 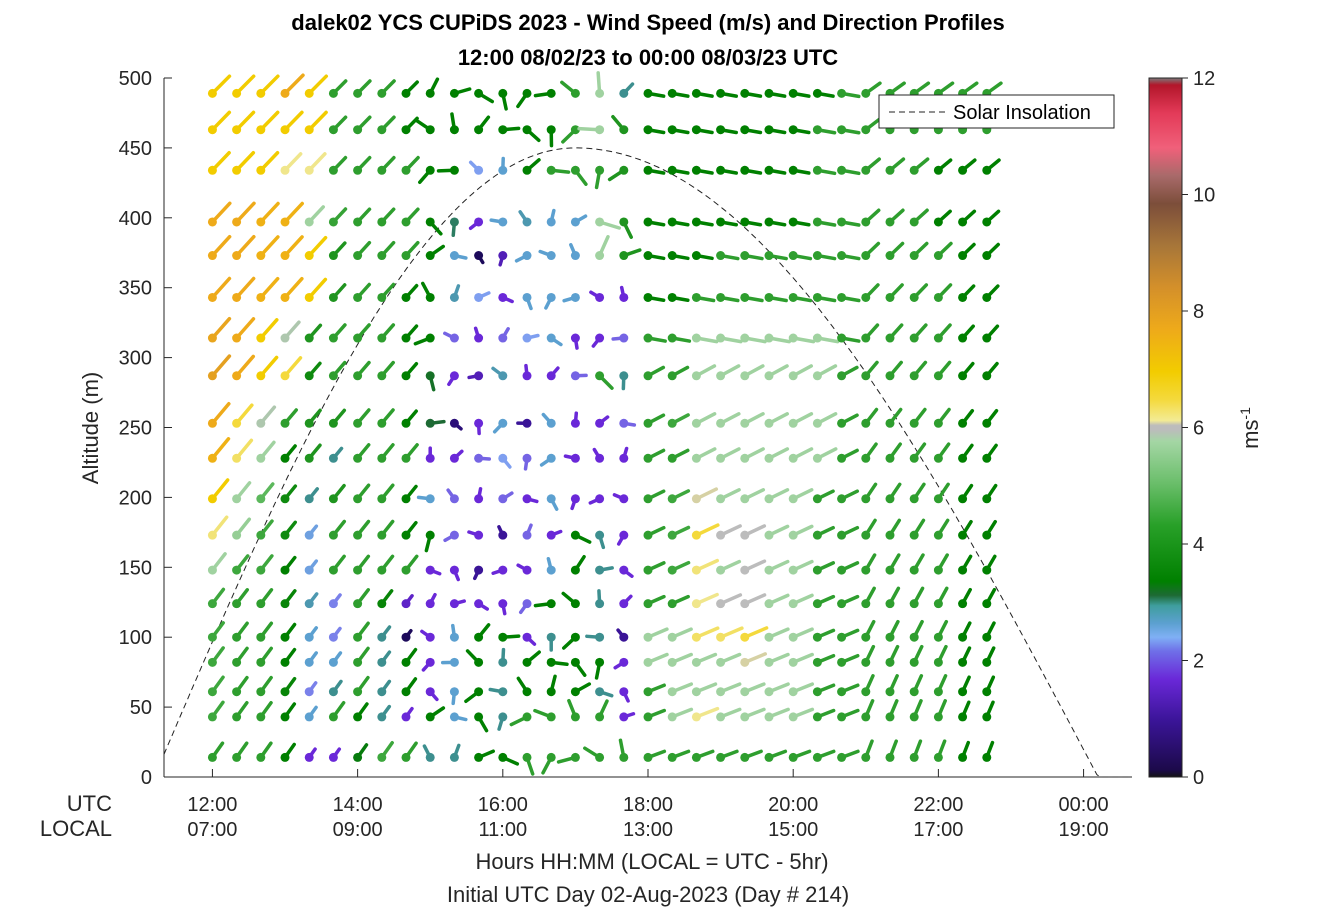 What do you see at coordinates (503, 805) in the screenshot?
I see `x-tick-label-utc: 16:00` at bounding box center [503, 805].